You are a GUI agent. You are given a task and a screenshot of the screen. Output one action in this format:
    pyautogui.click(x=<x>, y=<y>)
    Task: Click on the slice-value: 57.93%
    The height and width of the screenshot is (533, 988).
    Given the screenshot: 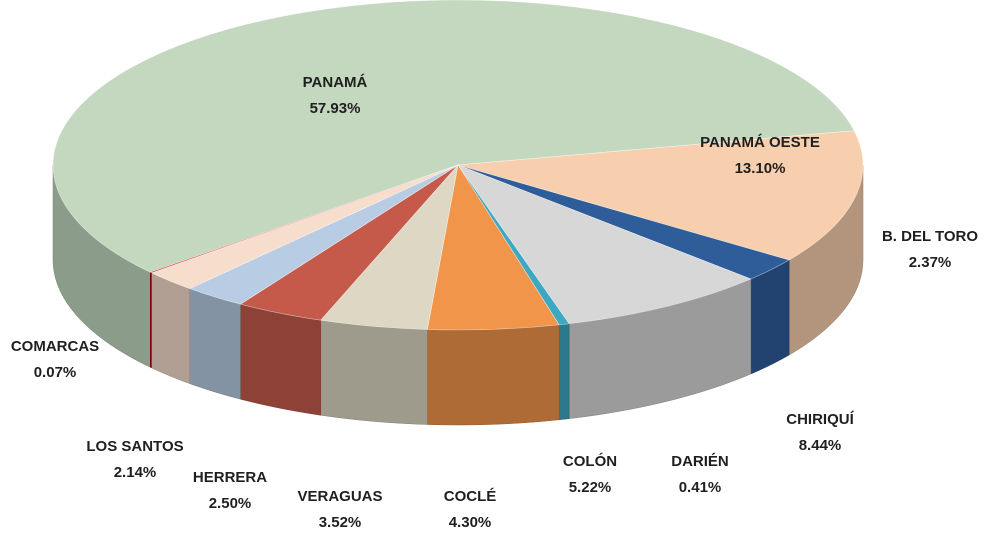 What is the action you would take?
    pyautogui.click(x=335, y=108)
    